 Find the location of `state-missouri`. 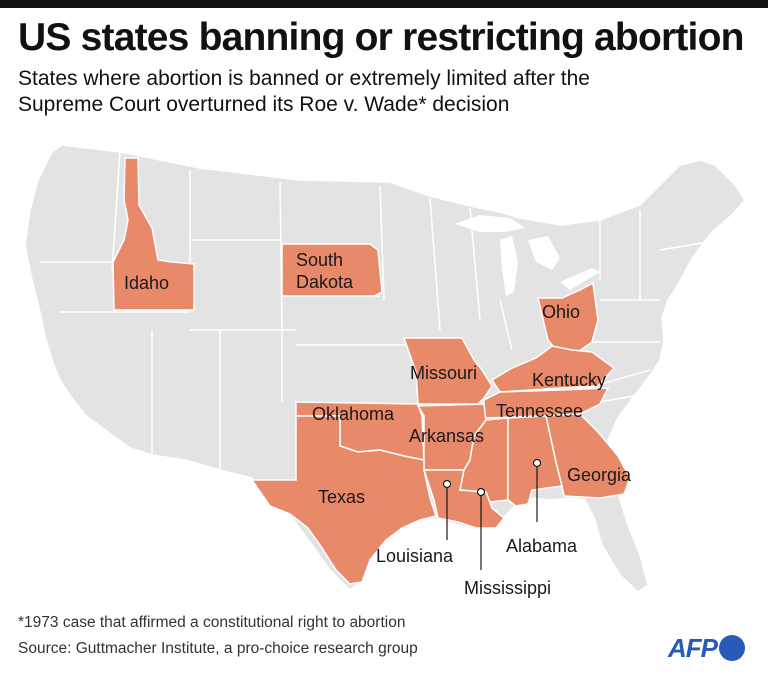

state-missouri is located at coordinates (447, 371).